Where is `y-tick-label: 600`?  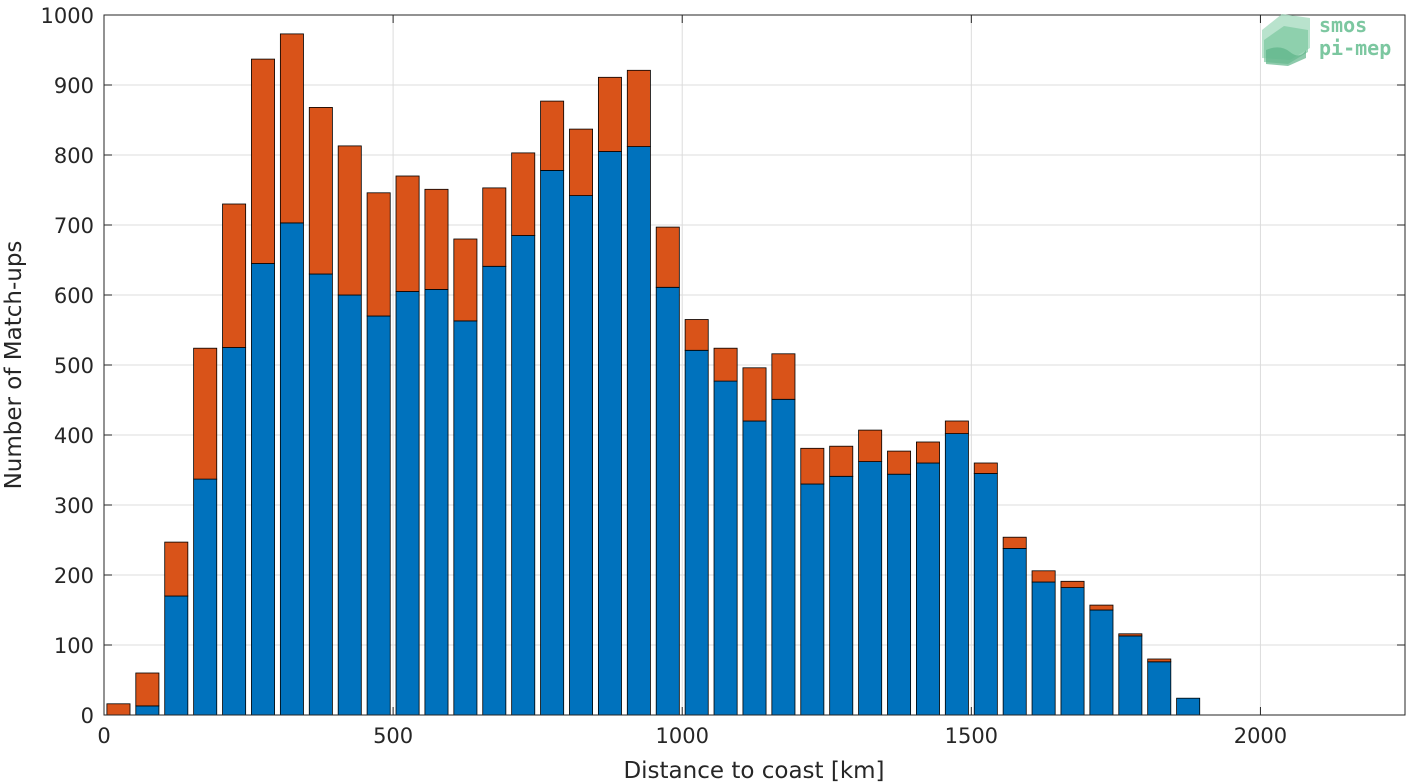 y-tick-label: 600 is located at coordinates (74, 296).